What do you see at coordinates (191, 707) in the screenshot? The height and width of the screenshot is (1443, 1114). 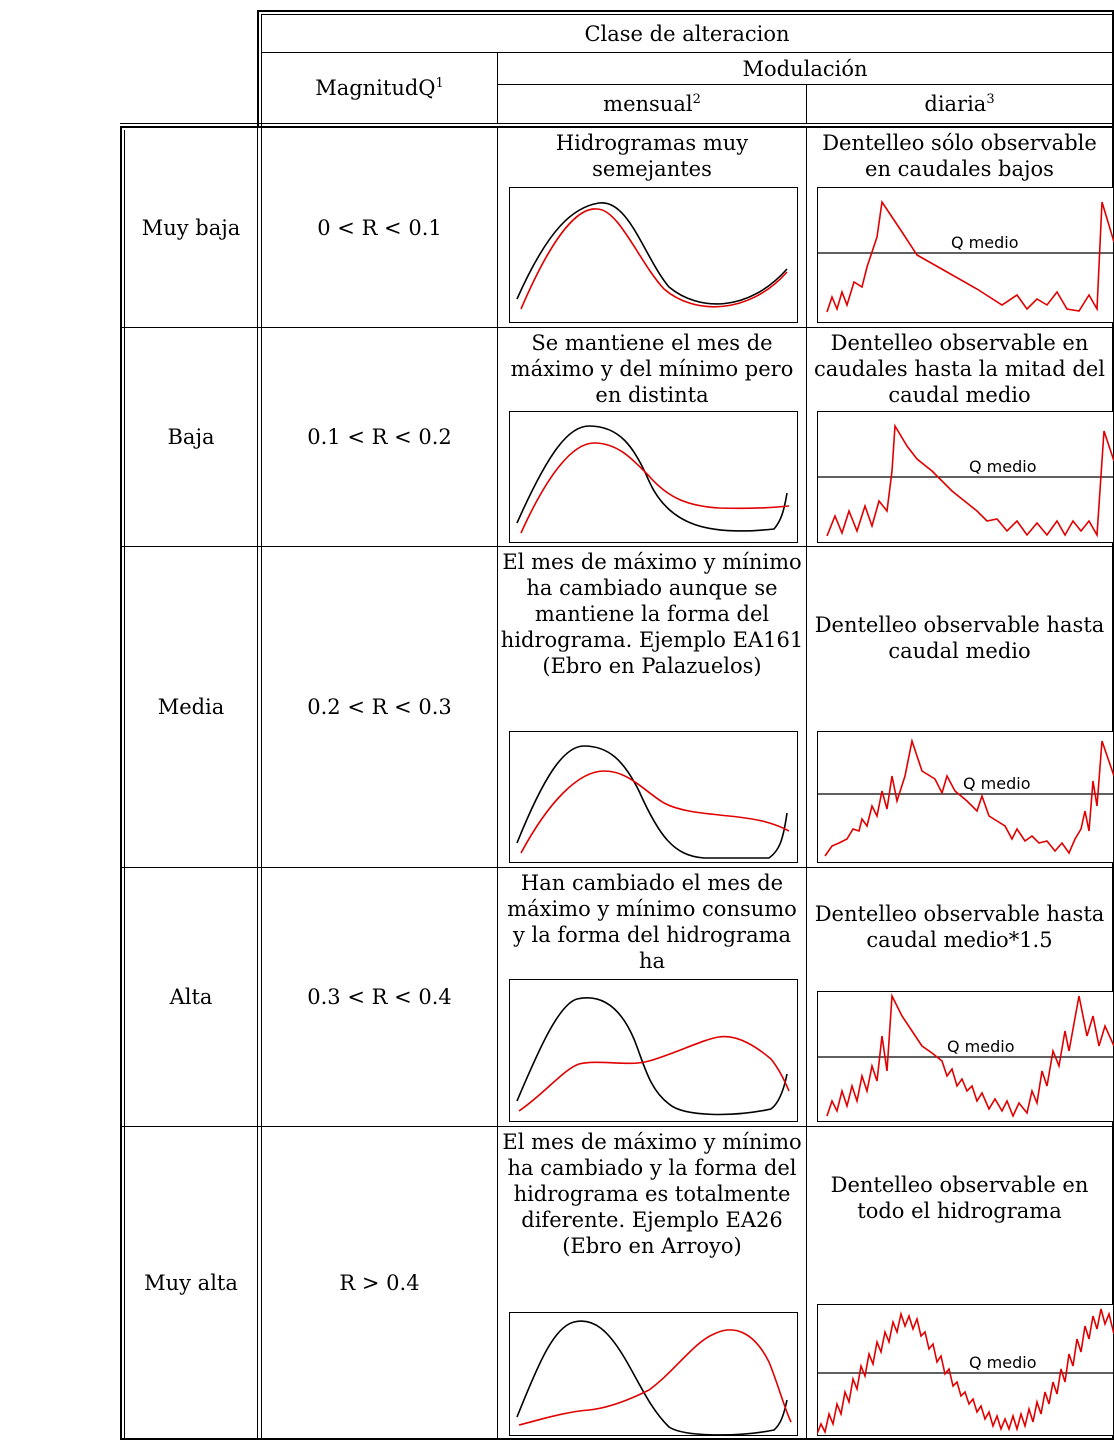 I see `row-clase: Media` at bounding box center [191, 707].